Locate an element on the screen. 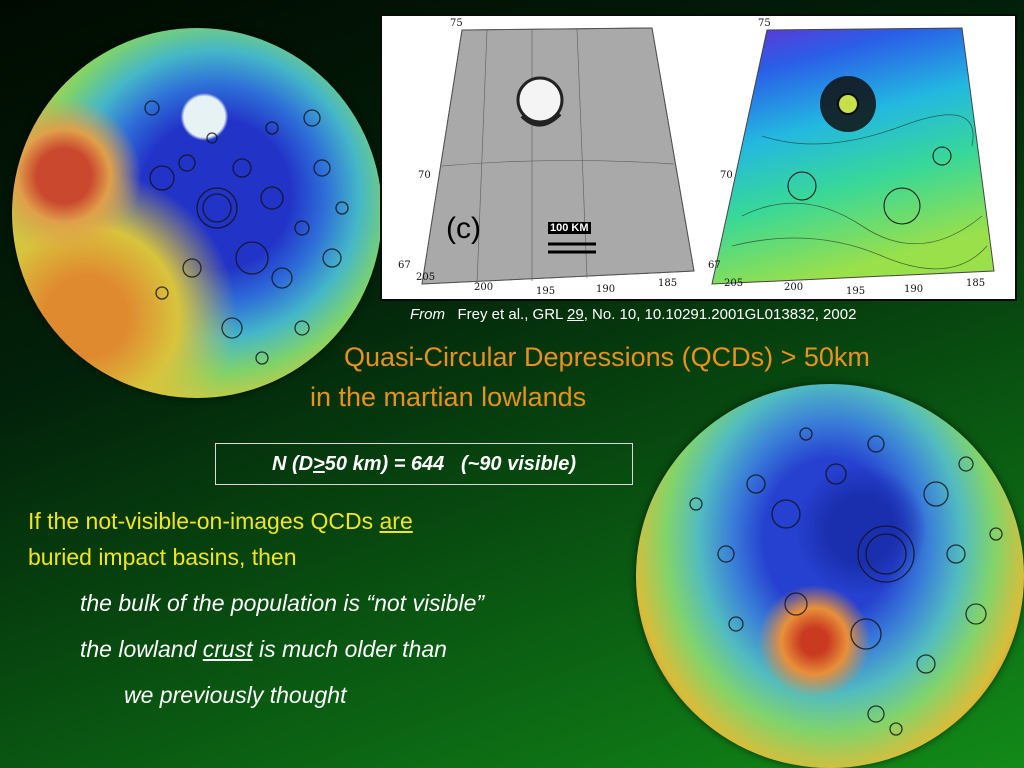 The image size is (1024, 768). left-lat-75: 75 is located at coordinates (456, 23).